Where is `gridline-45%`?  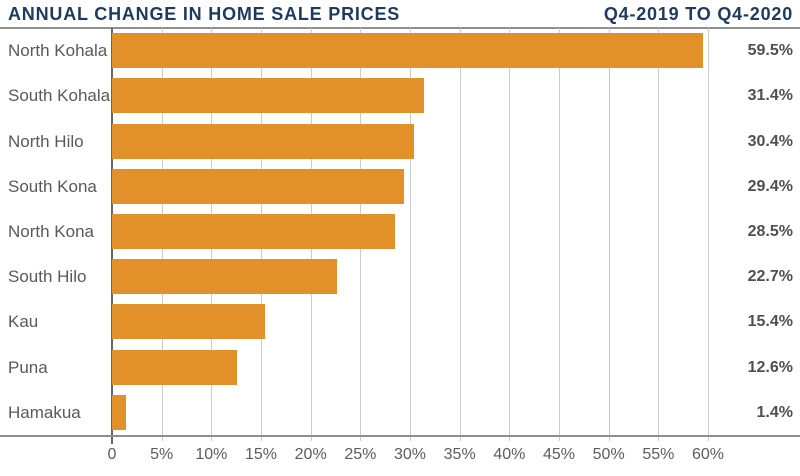
gridline-45% is located at coordinates (559, 234).